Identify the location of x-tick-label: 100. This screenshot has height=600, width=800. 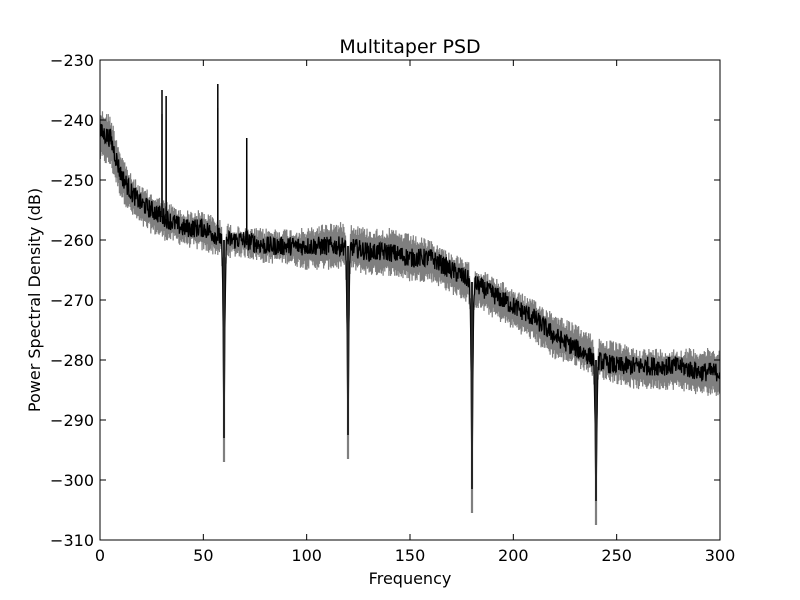
(306, 555).